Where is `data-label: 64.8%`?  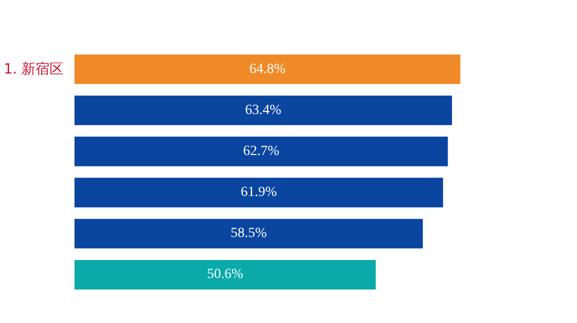 data-label: 64.8% is located at coordinates (267, 69).